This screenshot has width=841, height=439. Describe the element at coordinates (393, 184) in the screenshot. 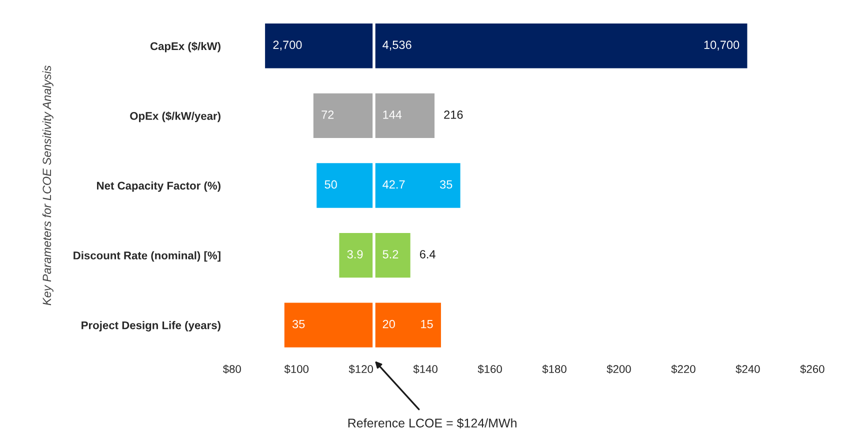

I see `annotation: 42.7` at that location.